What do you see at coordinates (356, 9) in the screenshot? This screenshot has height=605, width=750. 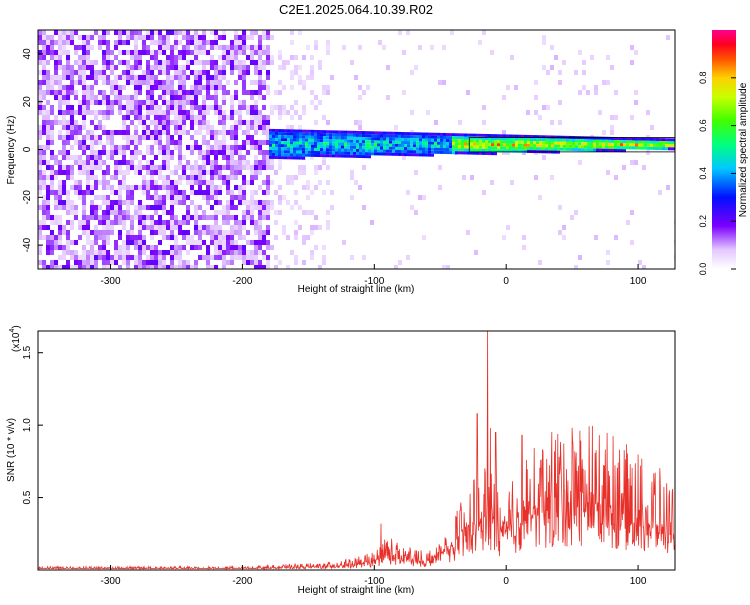 I see `chart-title: C2E1.2025.064.10.39.R02` at bounding box center [356, 9].